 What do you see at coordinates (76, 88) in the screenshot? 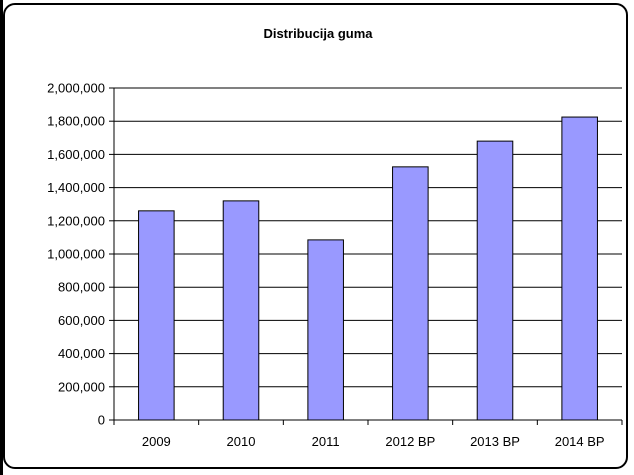
I see `y-tick-label: 2,000,000` at bounding box center [76, 88].